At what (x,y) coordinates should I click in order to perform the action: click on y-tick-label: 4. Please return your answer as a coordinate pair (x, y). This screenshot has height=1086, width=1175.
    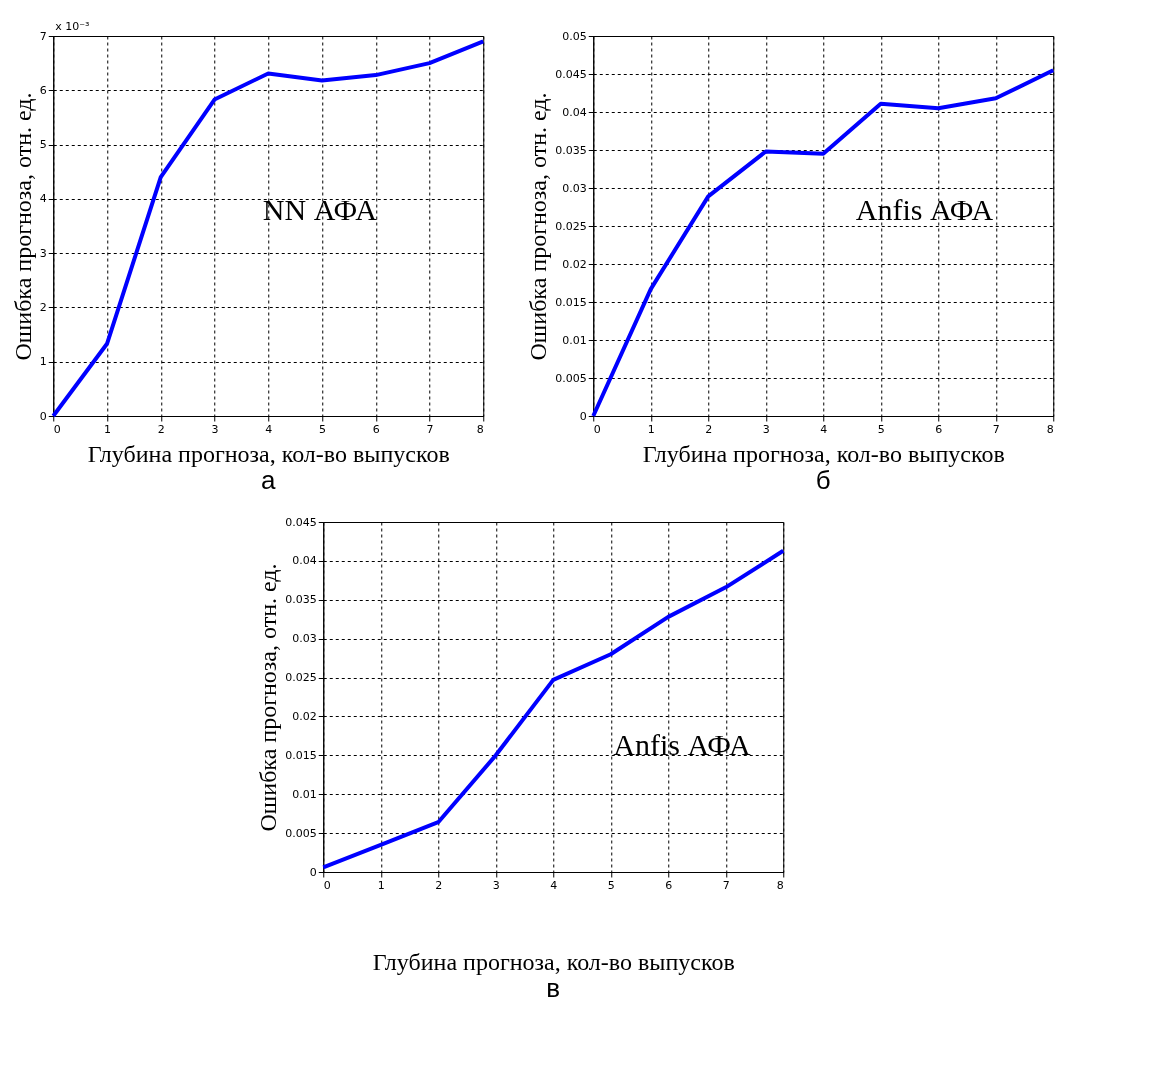
    Looking at the image, I should click on (43, 199).